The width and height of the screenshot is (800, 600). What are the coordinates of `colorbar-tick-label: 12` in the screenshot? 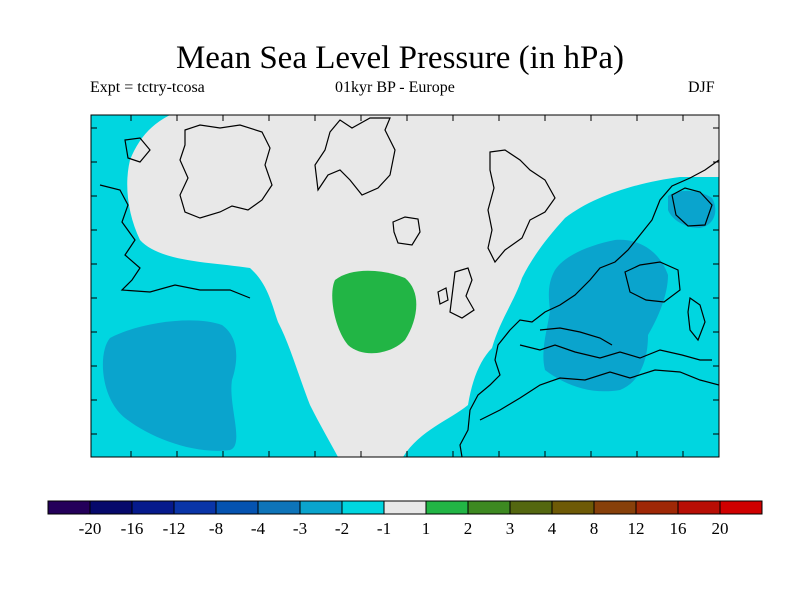 It's located at (636, 528).